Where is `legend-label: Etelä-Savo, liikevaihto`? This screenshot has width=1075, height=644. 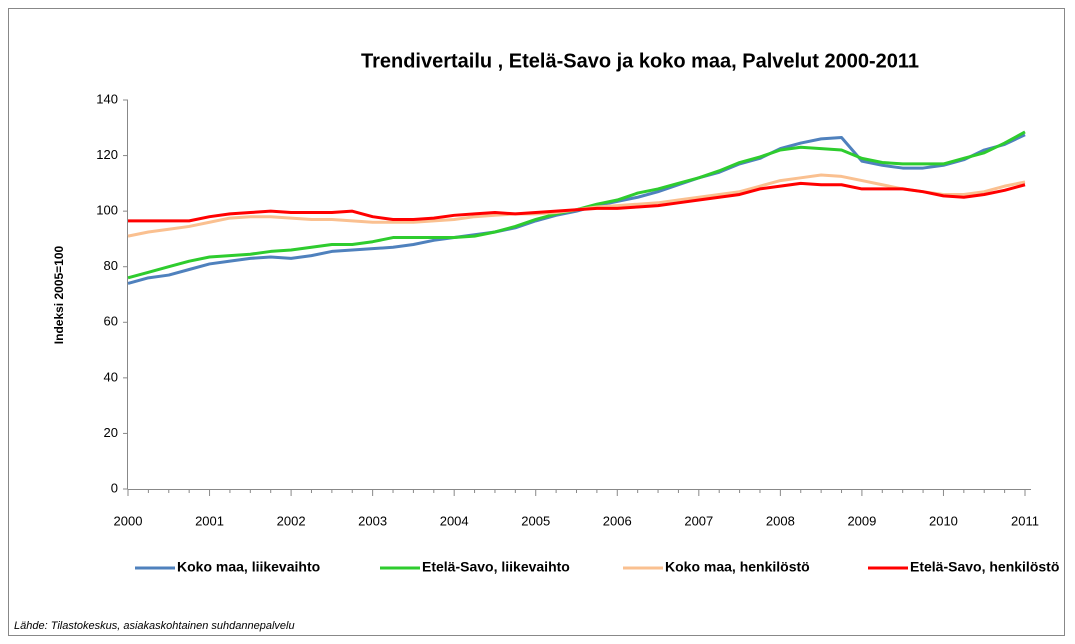
legend-label: Etelä-Savo, liikevaihto is located at coordinates (496, 567).